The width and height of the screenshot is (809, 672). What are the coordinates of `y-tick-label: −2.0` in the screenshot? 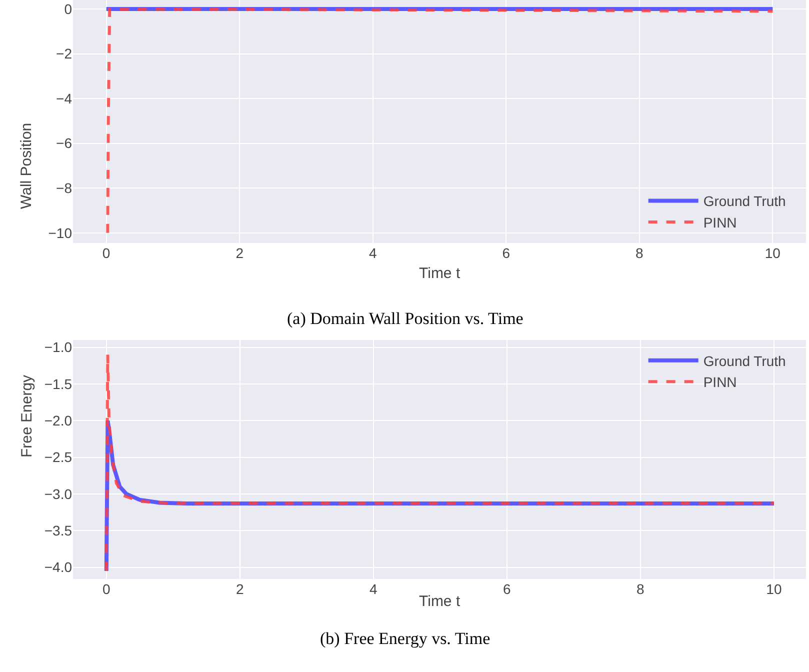 It's located at (58, 420).